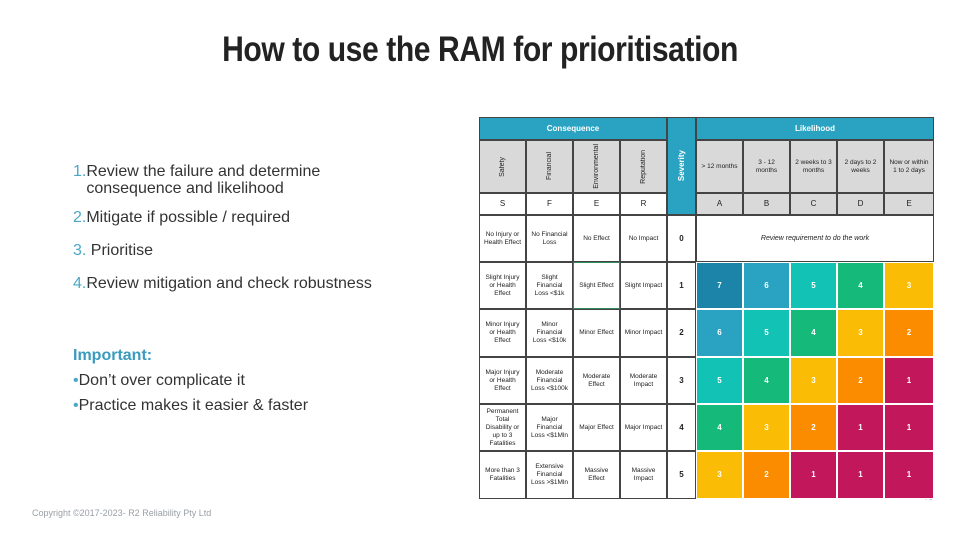 This screenshot has width=960, height=540. What do you see at coordinates (681, 427) in the screenshot?
I see `severity-number: 4` at bounding box center [681, 427].